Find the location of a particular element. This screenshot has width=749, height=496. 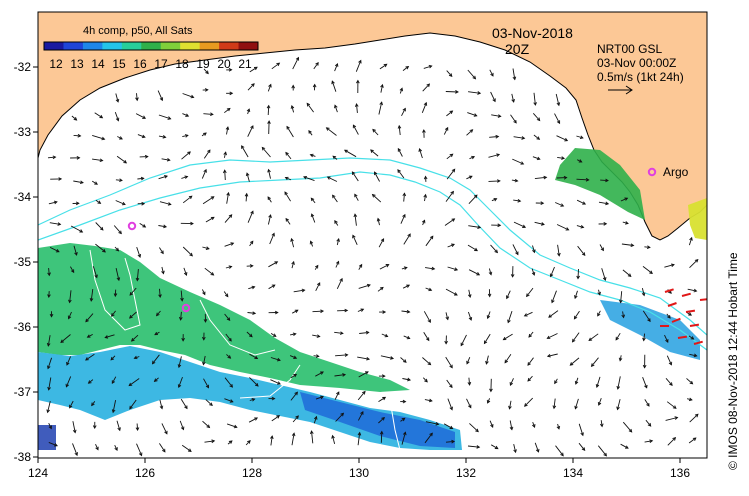

y-tick-label: -36 is located at coordinates (23, 327).